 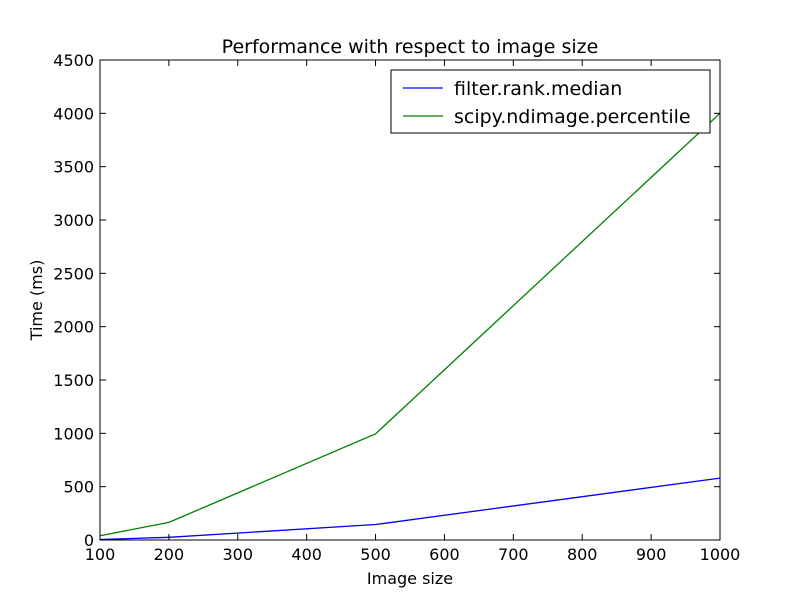 I want to click on legend-label-1: filter.rank.median, so click(x=538, y=89).